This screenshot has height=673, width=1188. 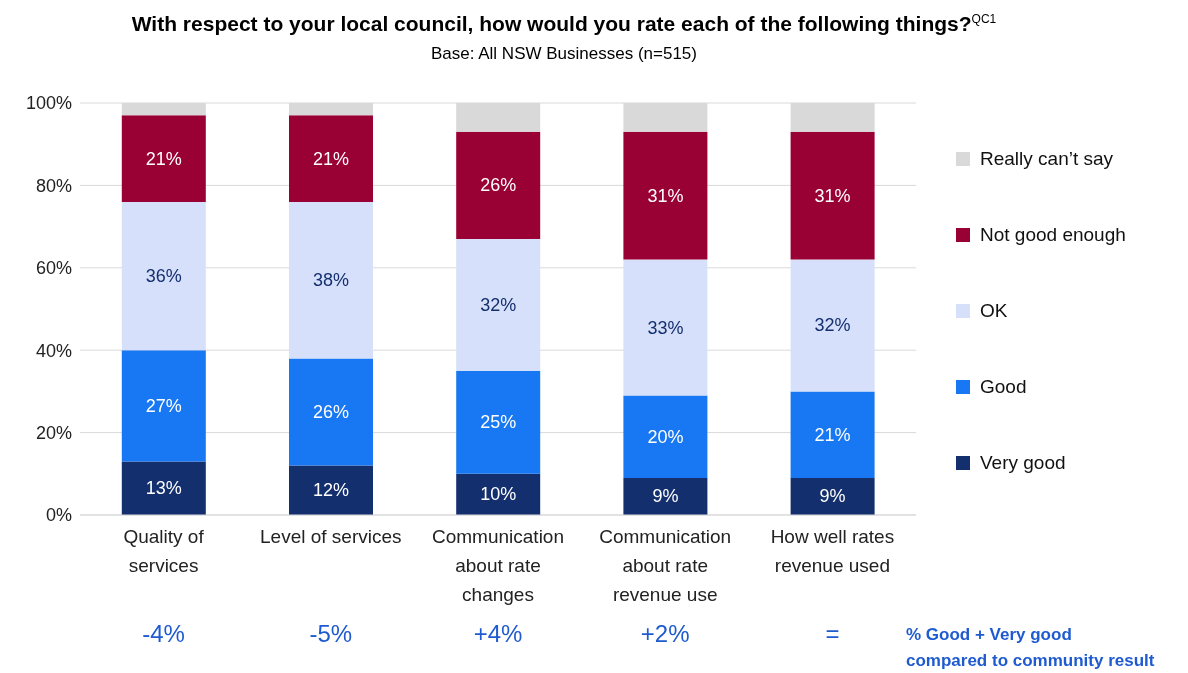 What do you see at coordinates (53, 185) in the screenshot?
I see `y-tick-label: 80%` at bounding box center [53, 185].